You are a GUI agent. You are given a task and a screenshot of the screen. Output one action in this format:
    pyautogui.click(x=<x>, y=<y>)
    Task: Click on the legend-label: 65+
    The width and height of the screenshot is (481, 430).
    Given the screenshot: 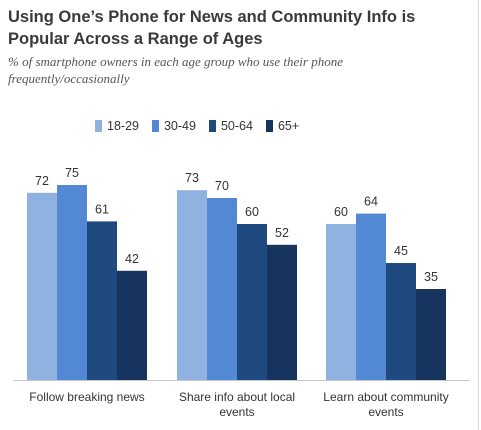 What is the action you would take?
    pyautogui.click(x=288, y=126)
    